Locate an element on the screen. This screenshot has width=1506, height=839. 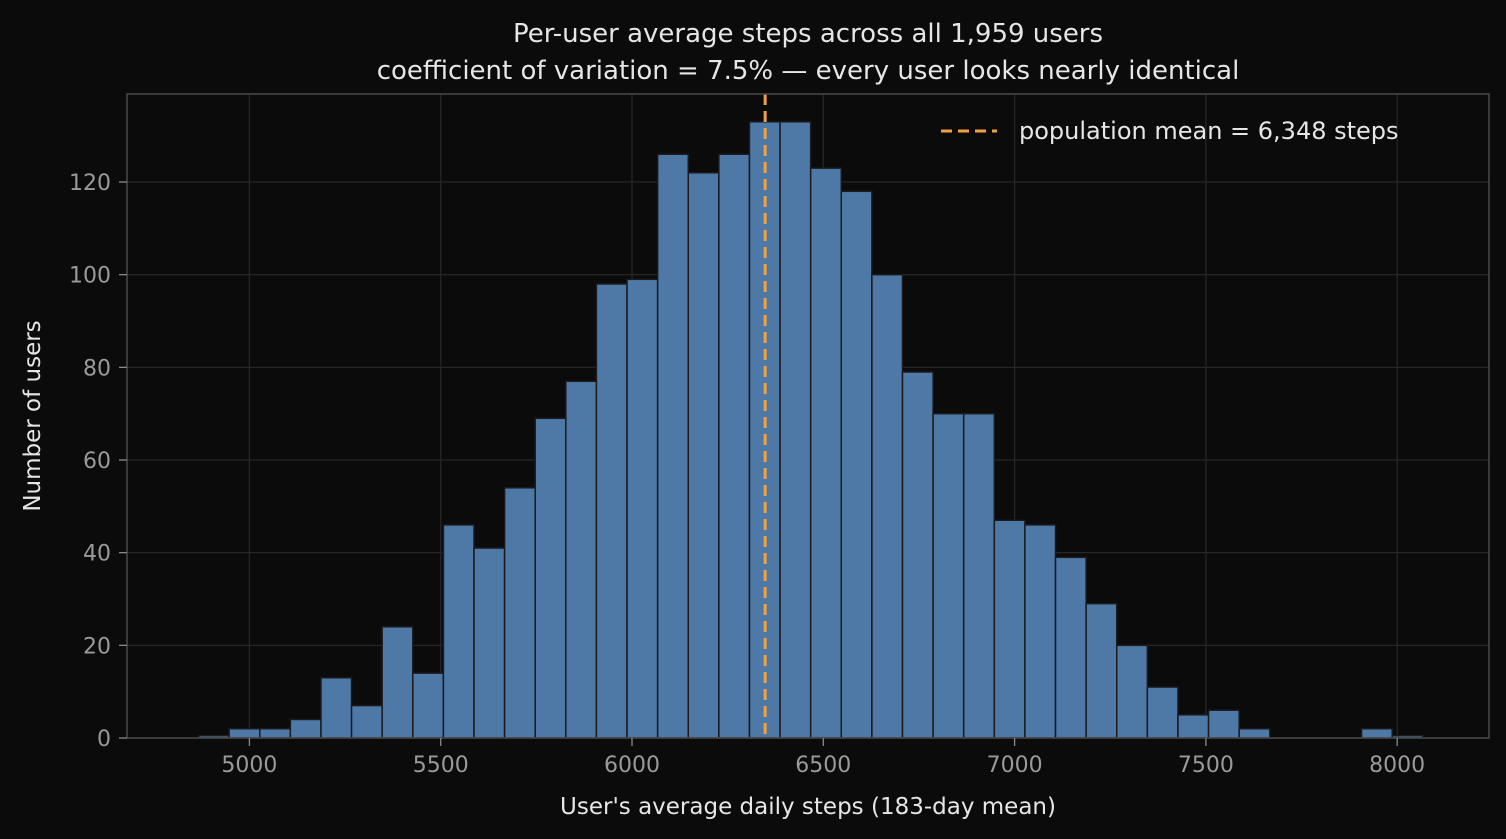
legend: population mean = 6,348 steps is located at coordinates (1170, 131).